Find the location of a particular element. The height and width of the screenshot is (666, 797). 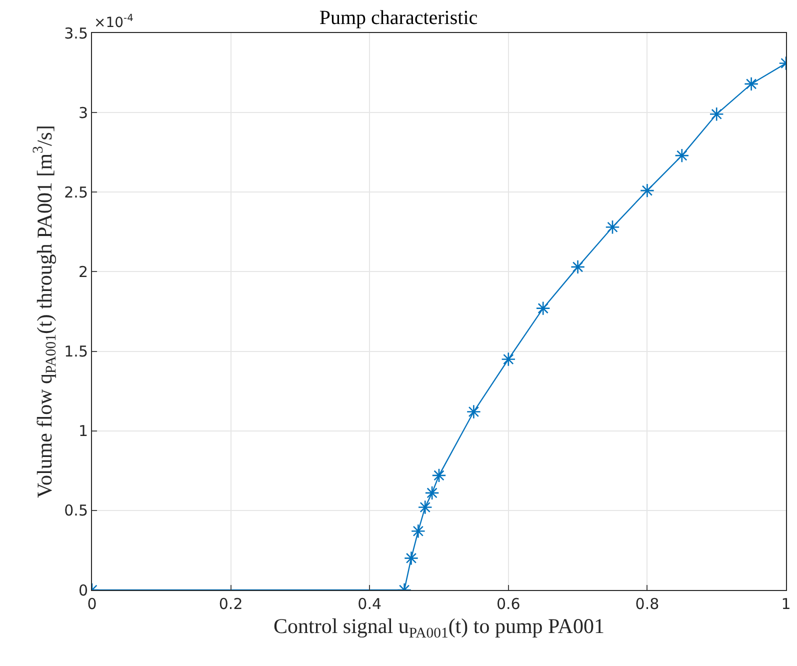

y-tick-label: 0 is located at coordinates (83, 590).